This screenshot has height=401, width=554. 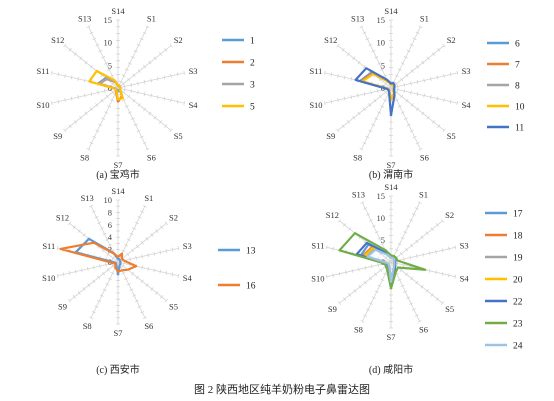 What do you see at coordinates (358, 330) in the screenshot?
I see `radar-axis-label: S8` at bounding box center [358, 330].